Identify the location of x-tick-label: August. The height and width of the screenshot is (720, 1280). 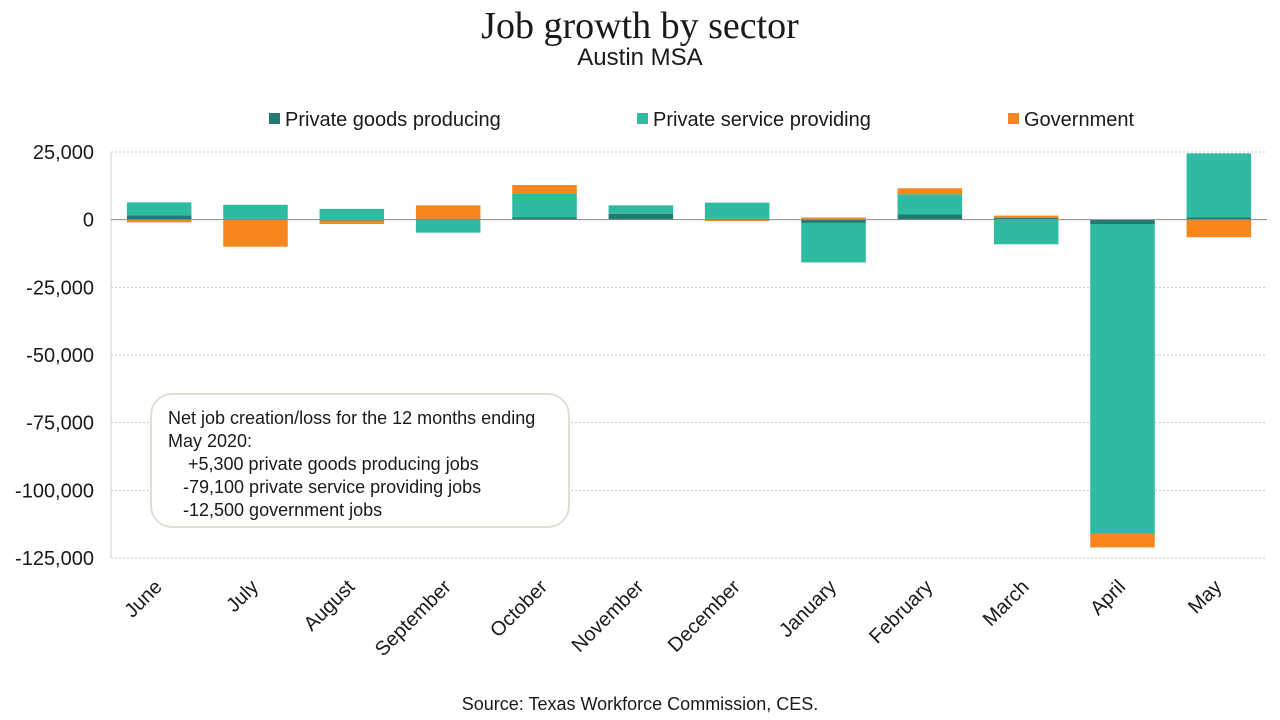
(330, 606).